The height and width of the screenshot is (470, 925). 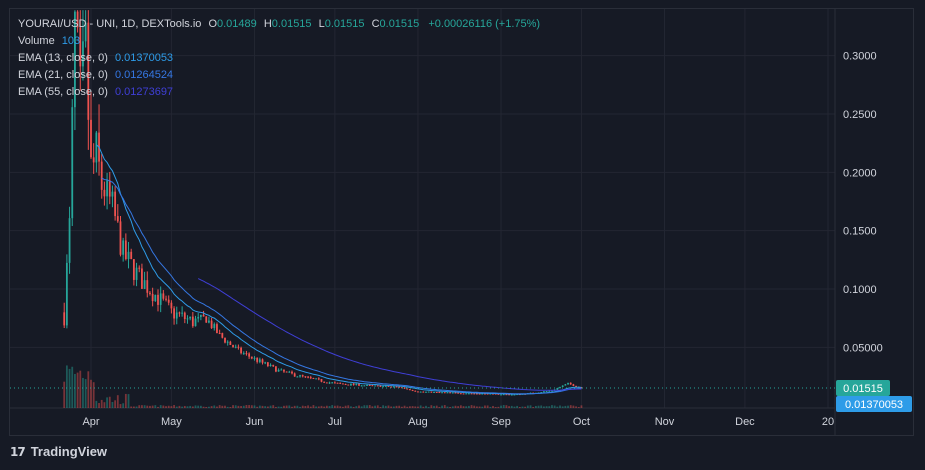 What do you see at coordinates (279, 41) in the screenshot?
I see `legend-volume-row: Volume 103` at bounding box center [279, 41].